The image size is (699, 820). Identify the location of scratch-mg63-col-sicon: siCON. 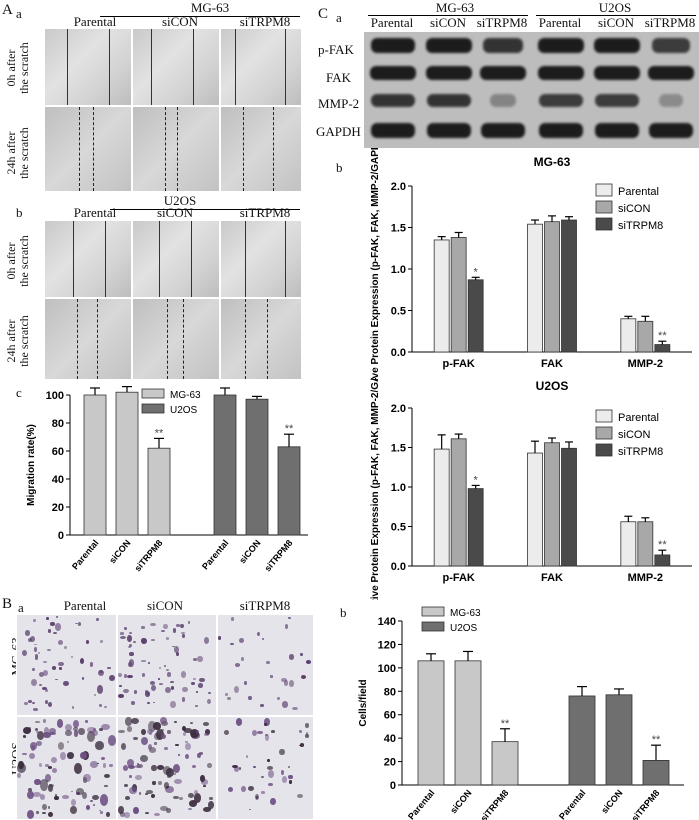
(180, 21).